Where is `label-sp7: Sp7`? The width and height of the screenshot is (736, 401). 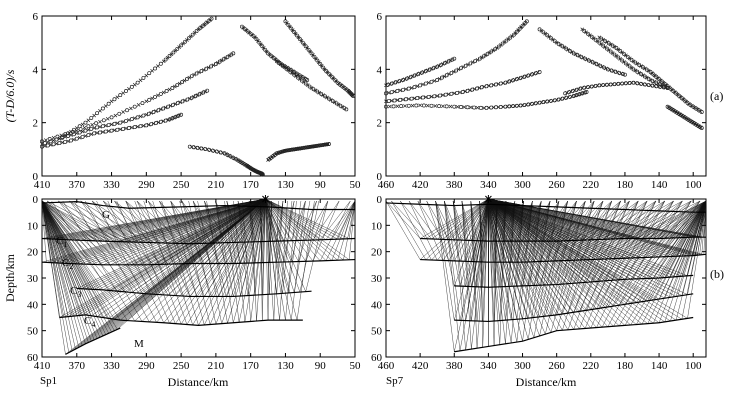 label-sp7: Sp7 is located at coordinates (395, 381).